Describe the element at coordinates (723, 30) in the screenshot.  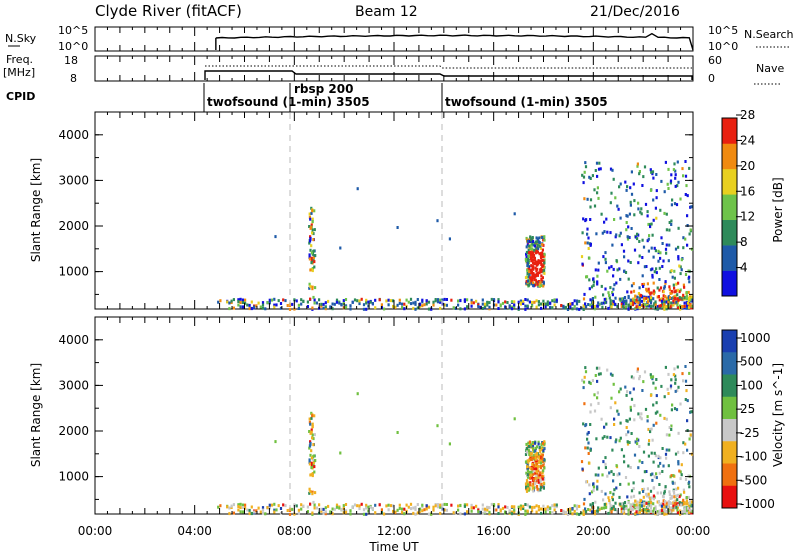
I see `nsearch-tick-top: 10^5` at that location.